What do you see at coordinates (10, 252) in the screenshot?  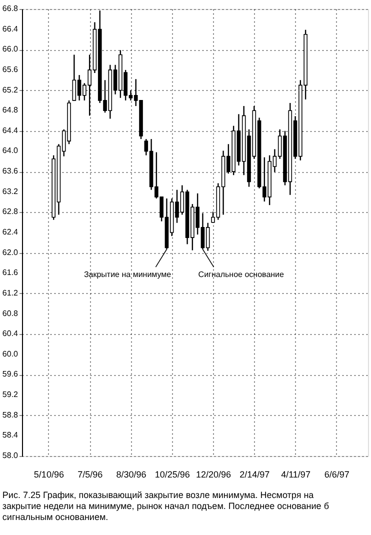 I see `y-tick-label: 62.0` at bounding box center [10, 252].